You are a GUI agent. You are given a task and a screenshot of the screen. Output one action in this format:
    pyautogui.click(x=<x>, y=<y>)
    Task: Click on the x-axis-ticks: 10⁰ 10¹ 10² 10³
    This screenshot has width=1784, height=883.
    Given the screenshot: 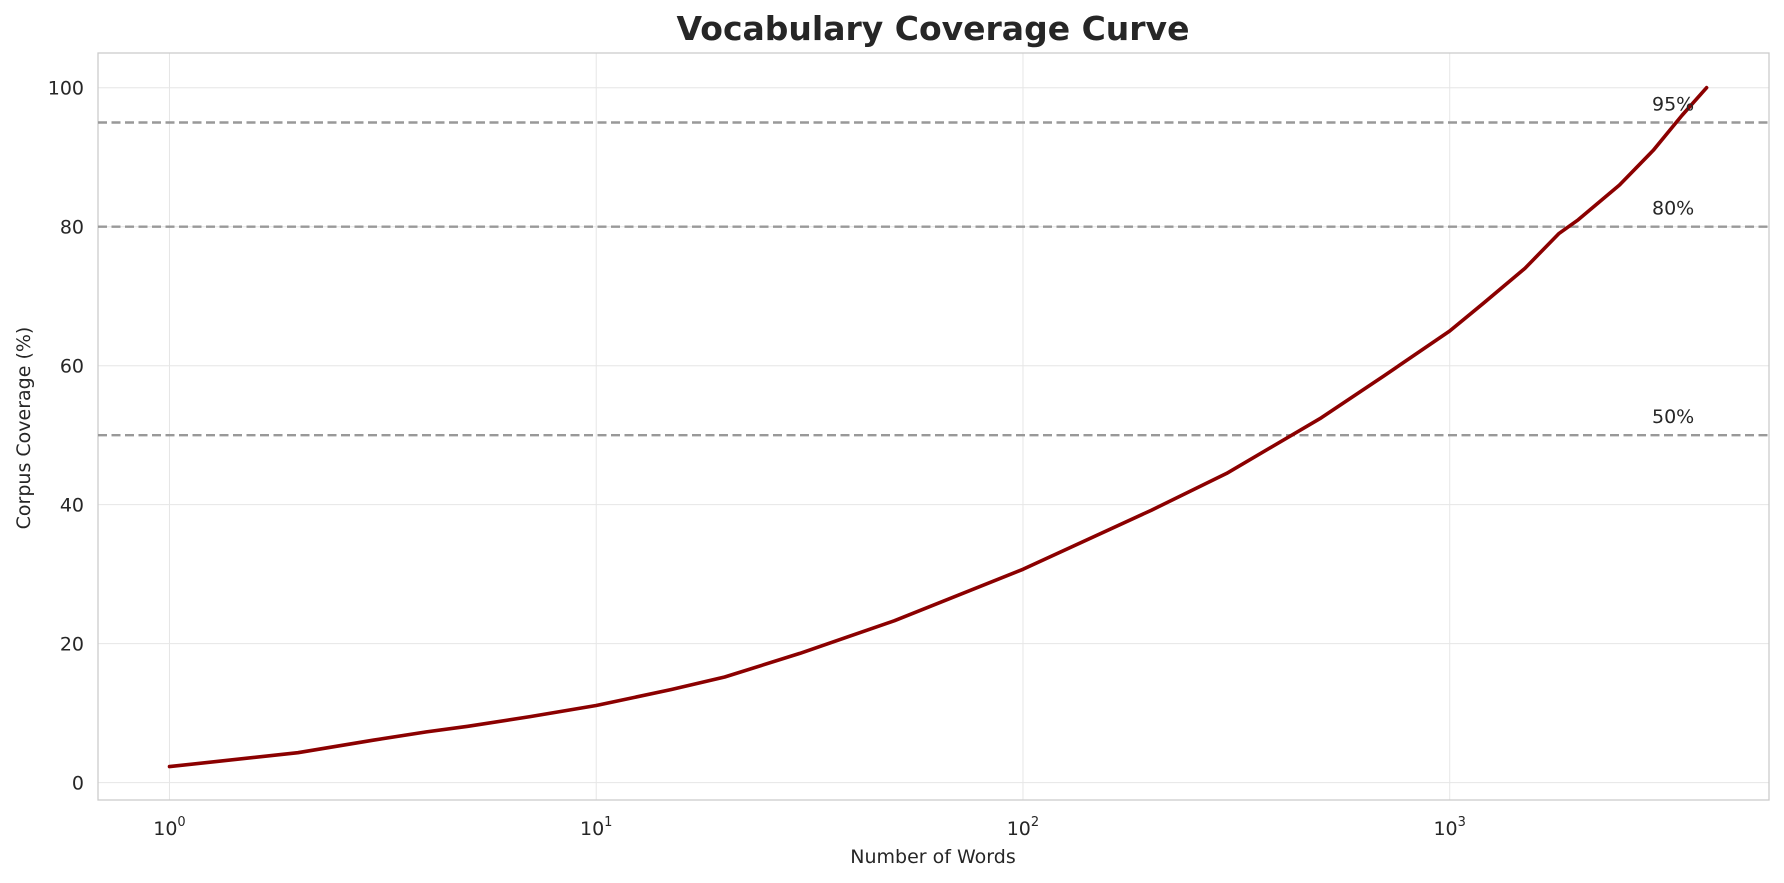 What is the action you would take?
    pyautogui.click(x=809, y=827)
    